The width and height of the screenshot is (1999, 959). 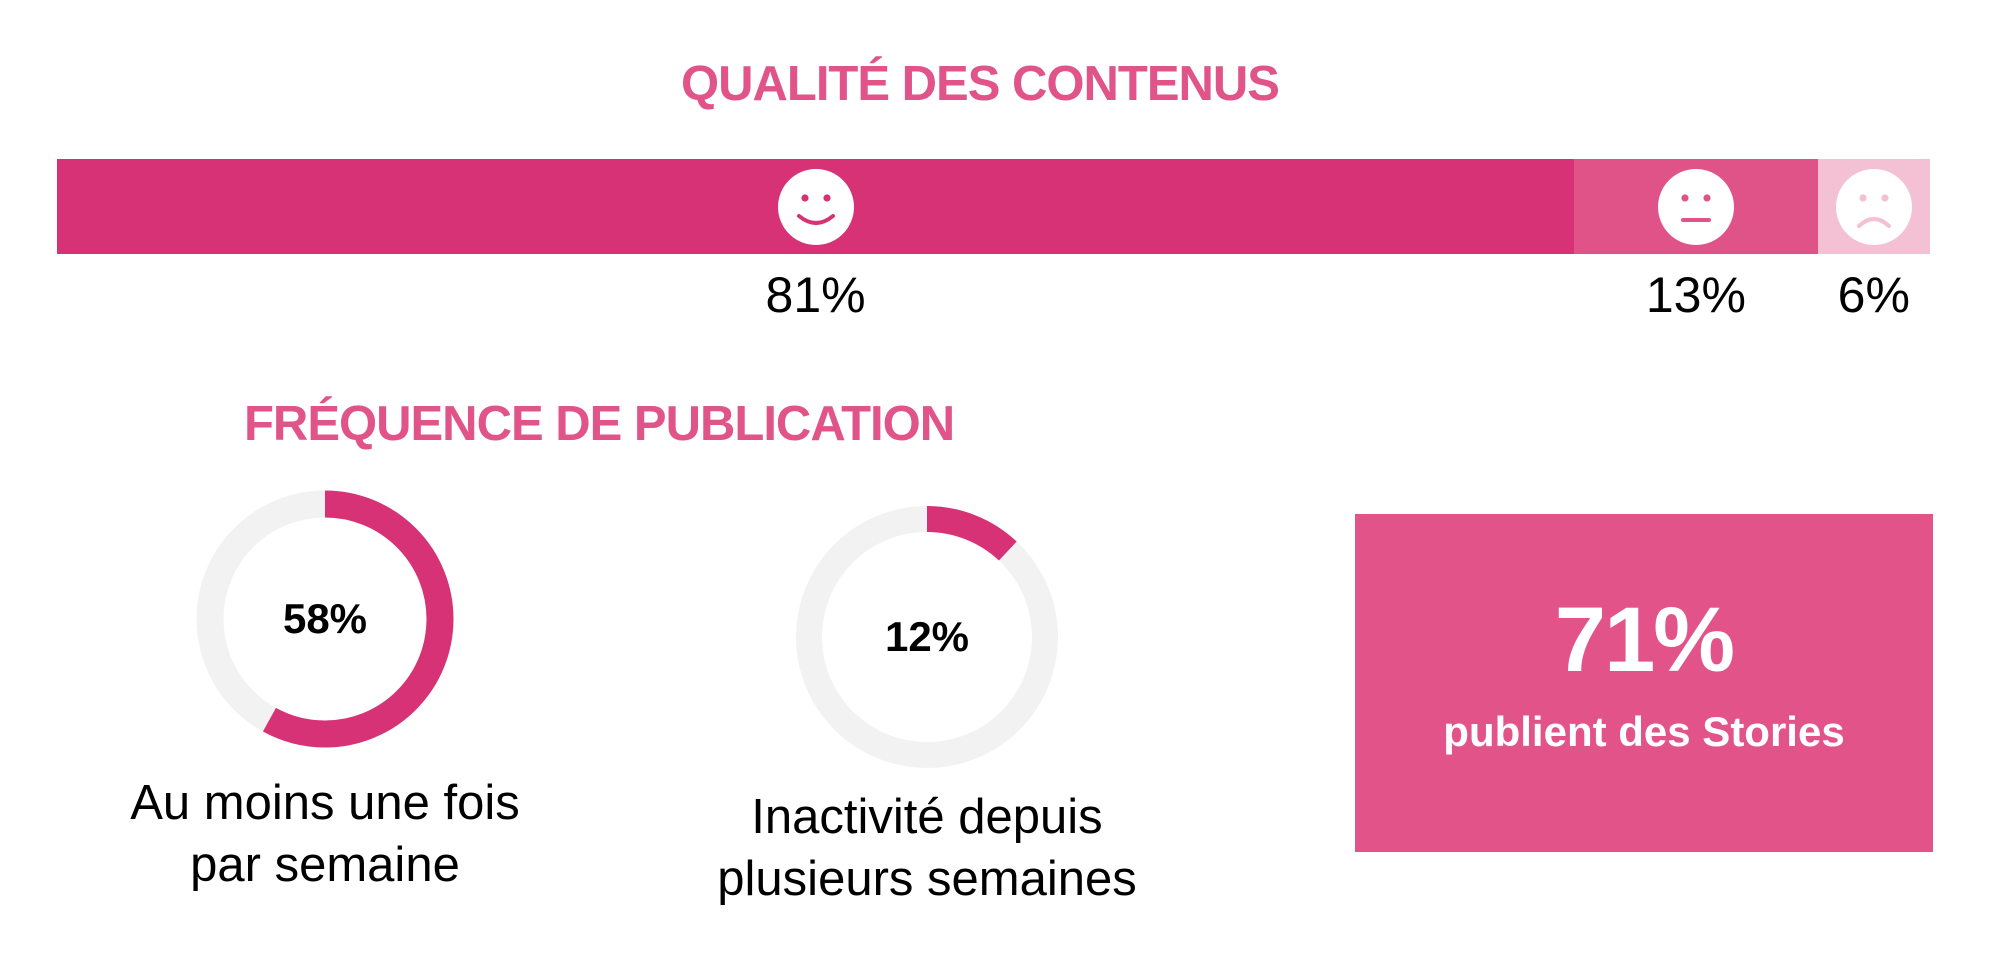 I want to click on donut-caption: Inactivité depuis plusieurs semaines, so click(x=926, y=848).